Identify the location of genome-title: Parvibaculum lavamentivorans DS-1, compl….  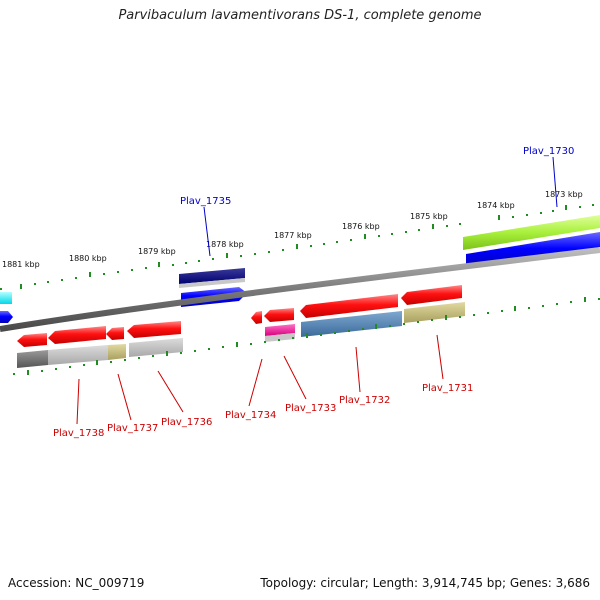
(300, 15).